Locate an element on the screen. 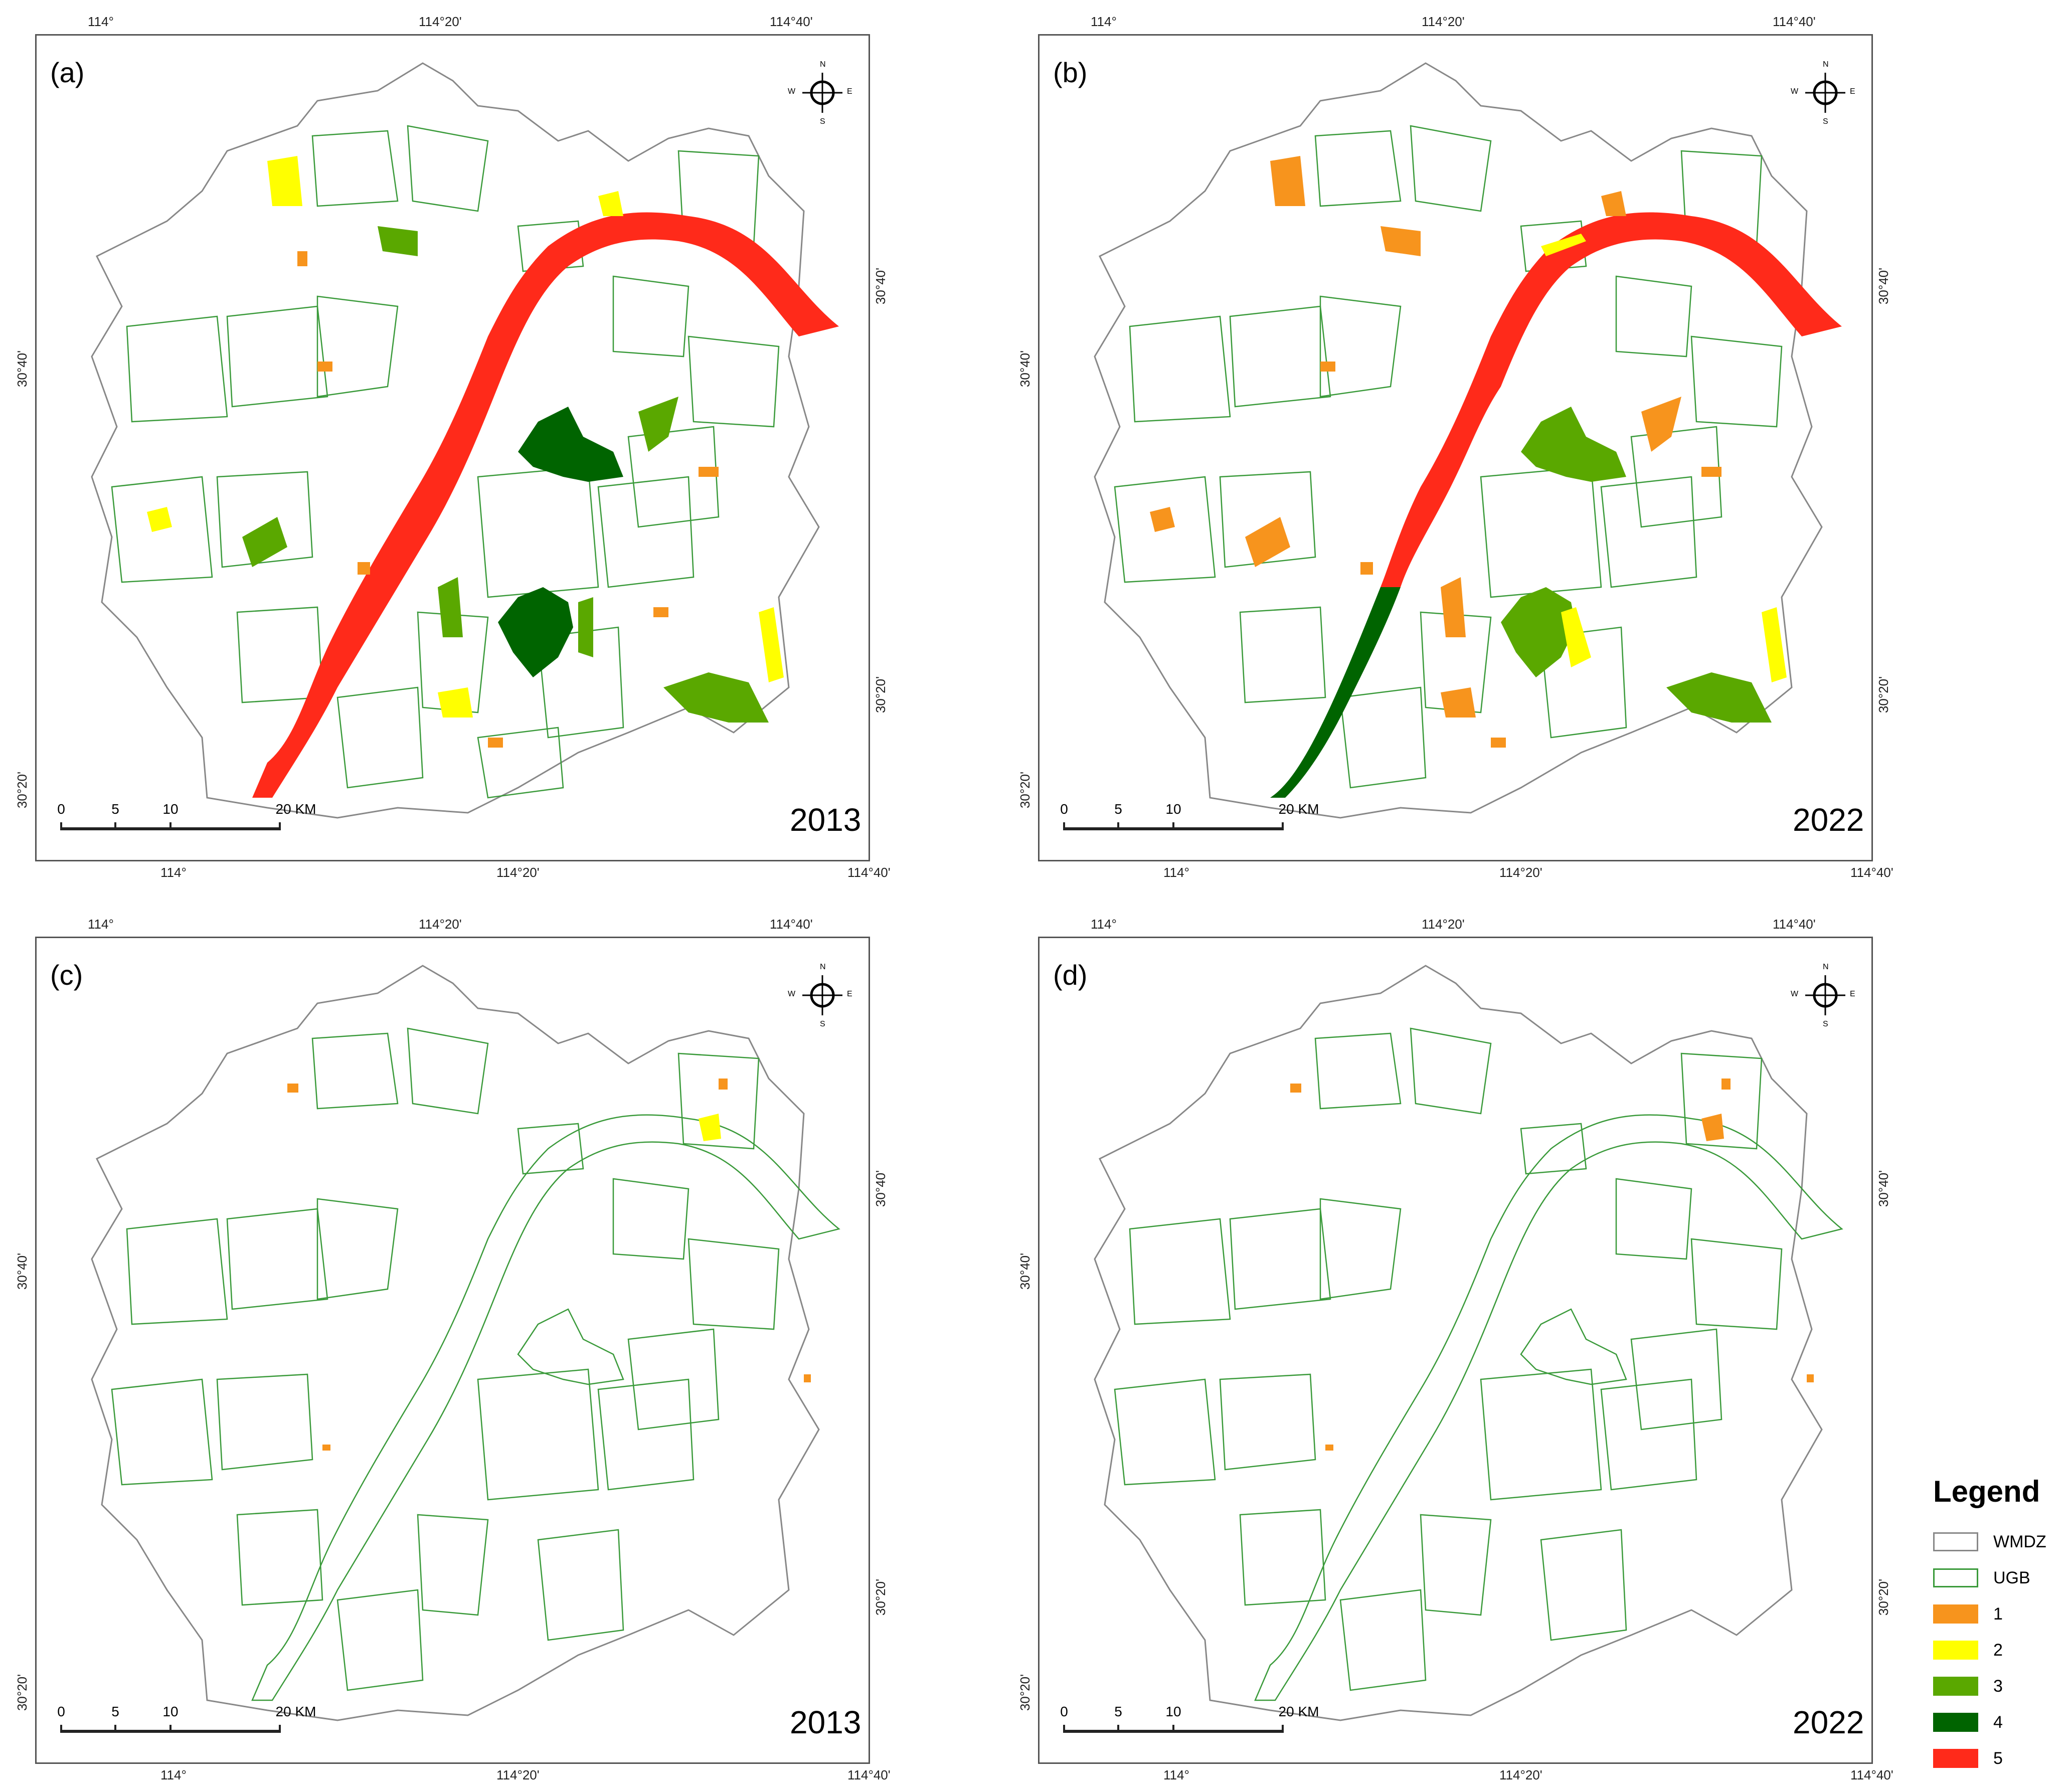 This screenshot has height=1792, width=2070. legend-label: 5 is located at coordinates (1998, 1758).